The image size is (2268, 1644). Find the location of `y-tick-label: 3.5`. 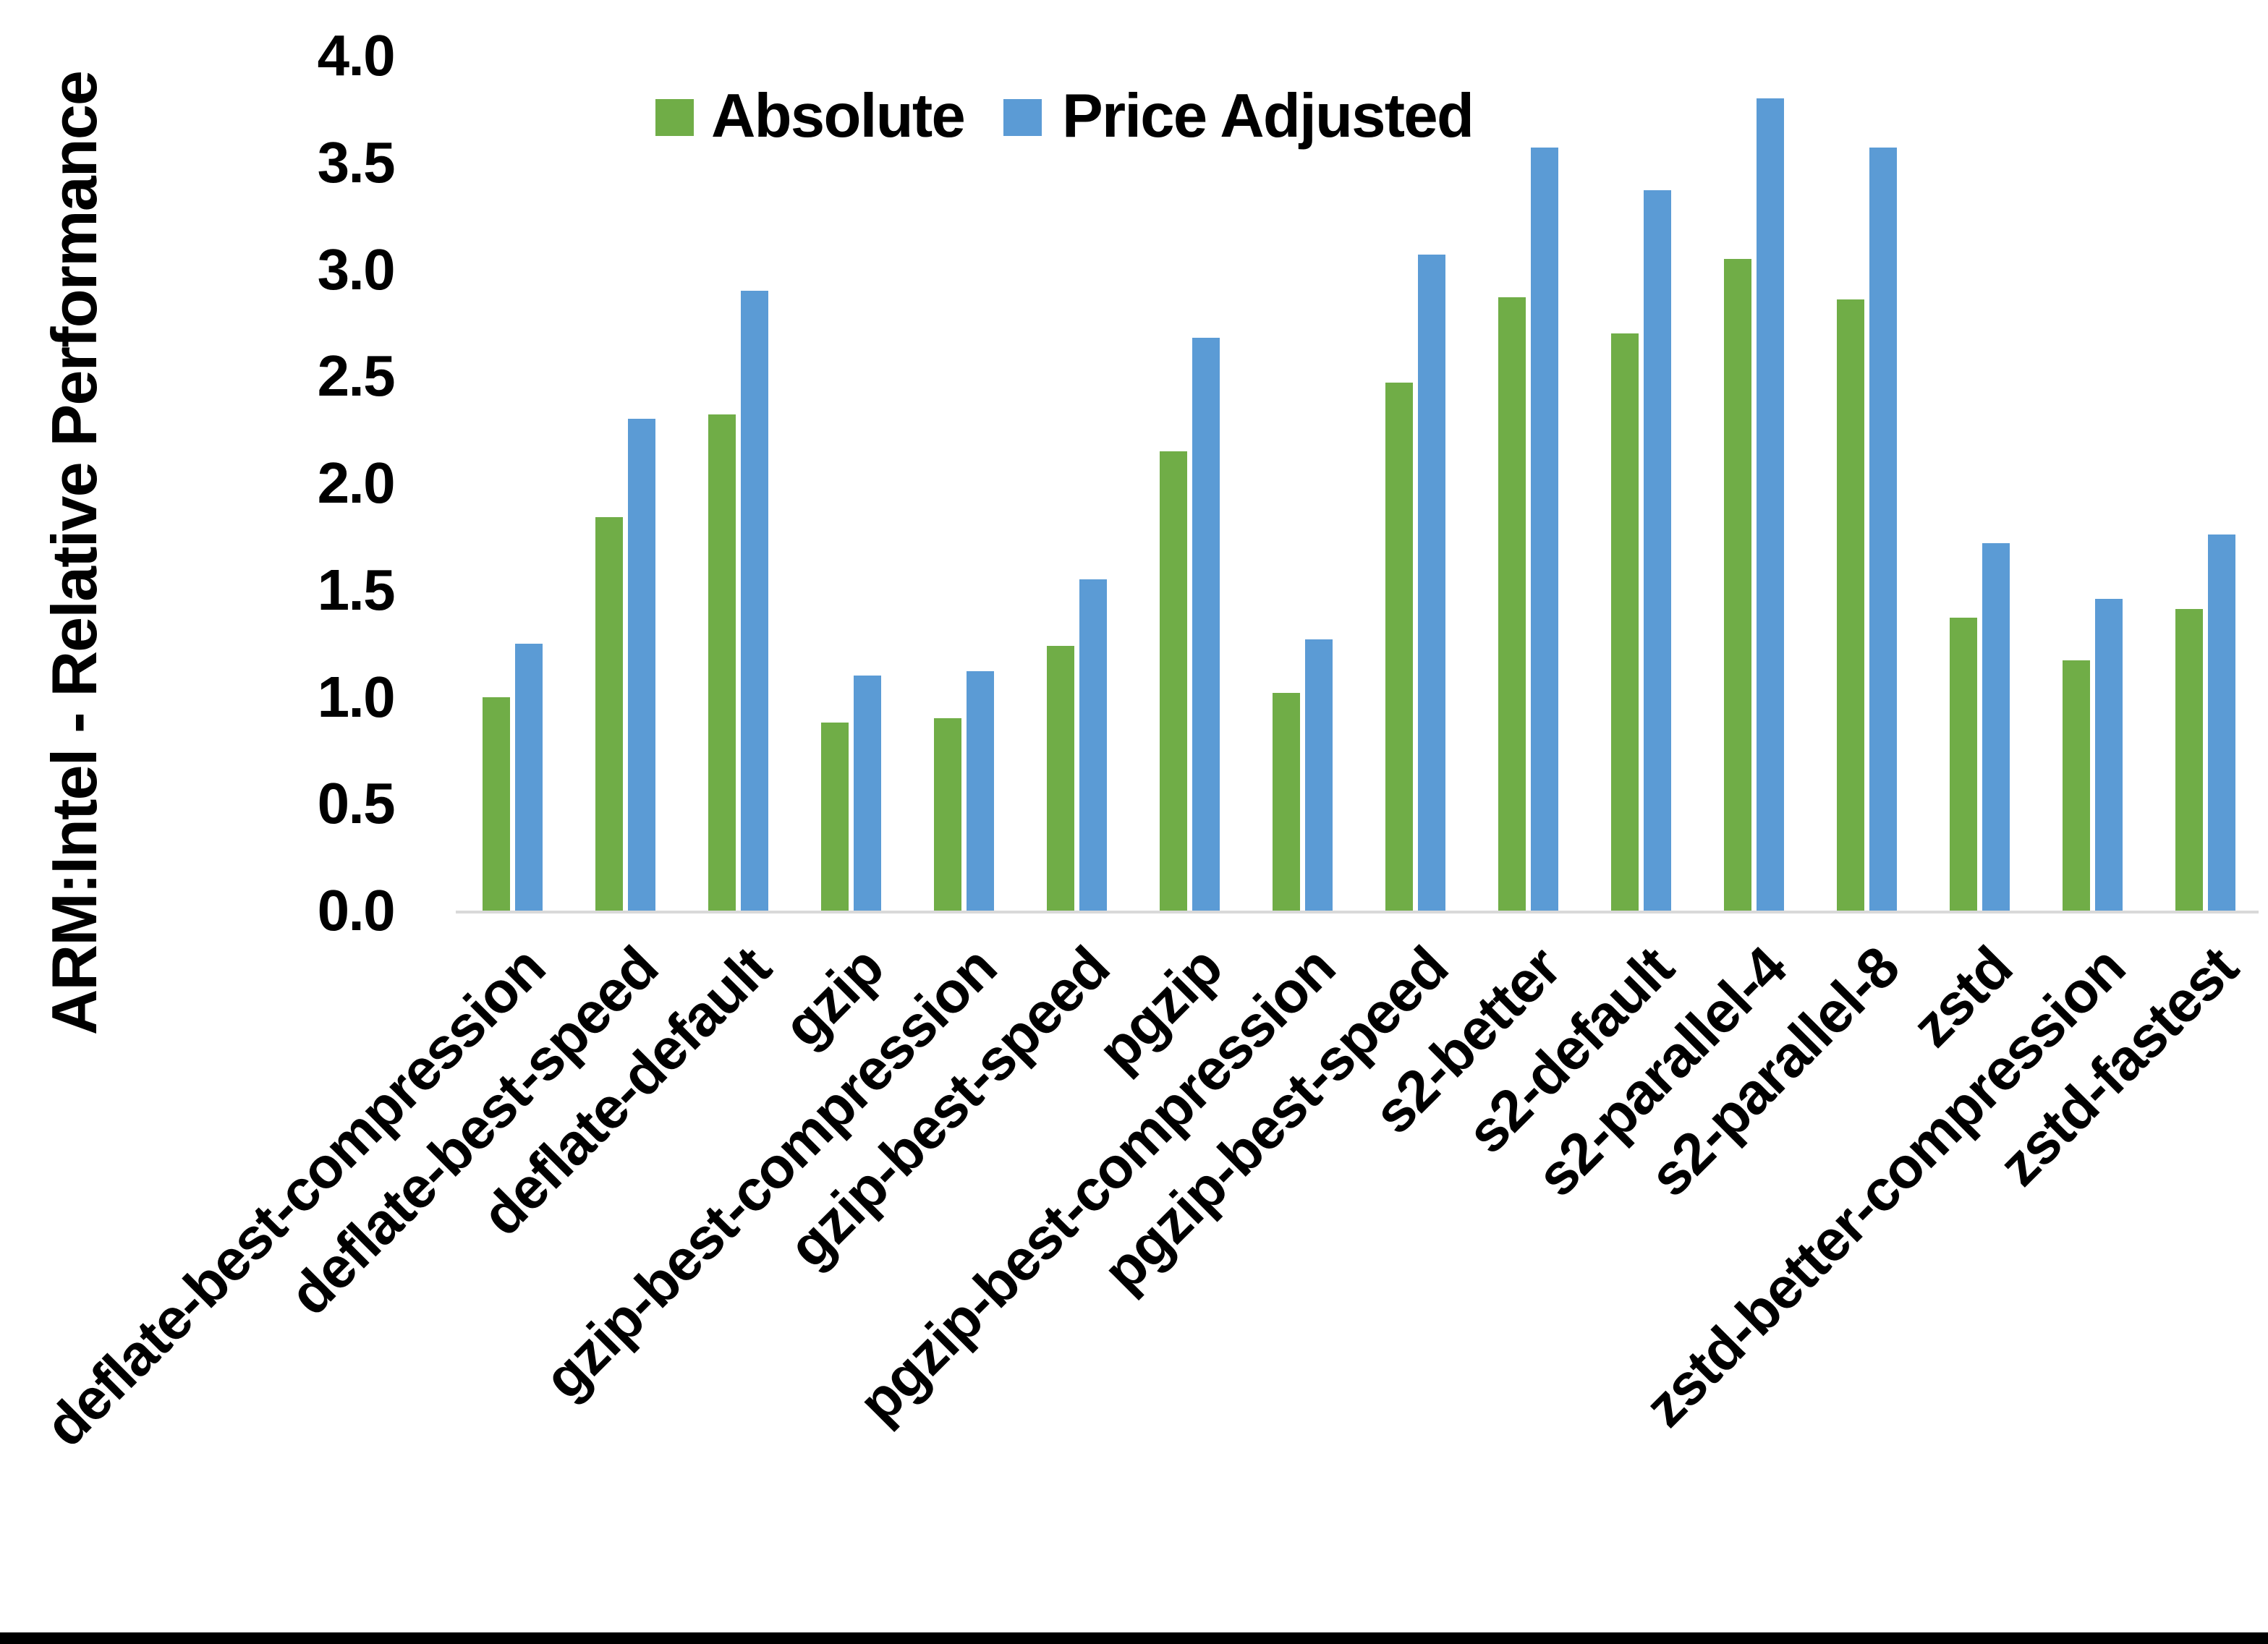

y-tick-label: 3.5 is located at coordinates (356, 162).